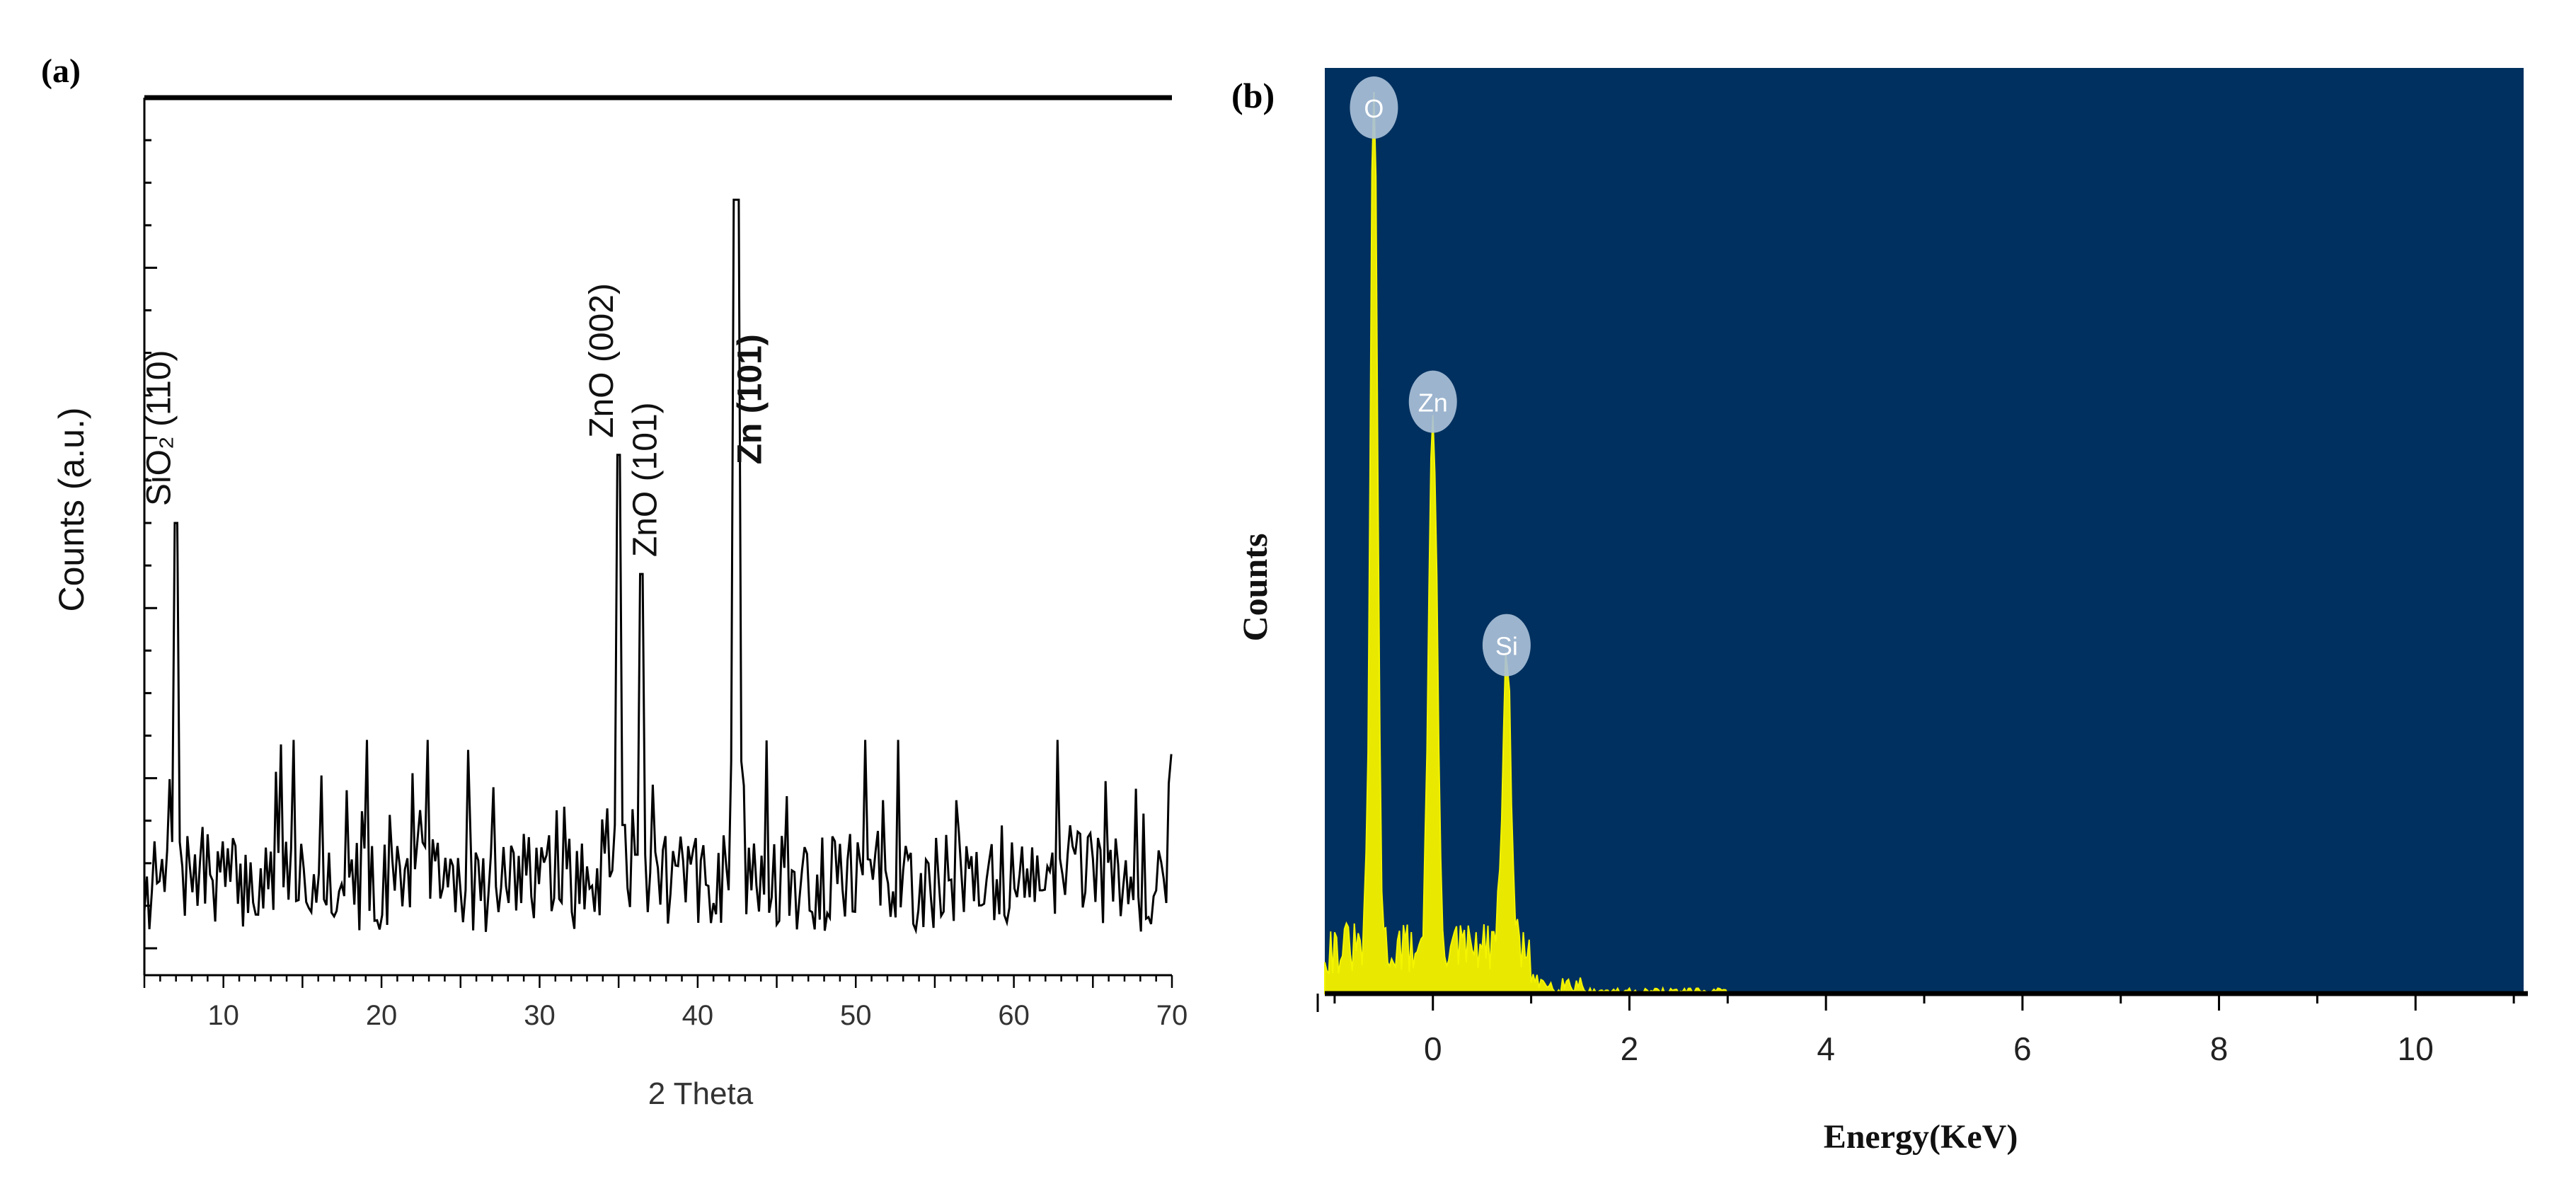  I want to click on panel-b-x-tick-label: 8, so click(2219, 1048).